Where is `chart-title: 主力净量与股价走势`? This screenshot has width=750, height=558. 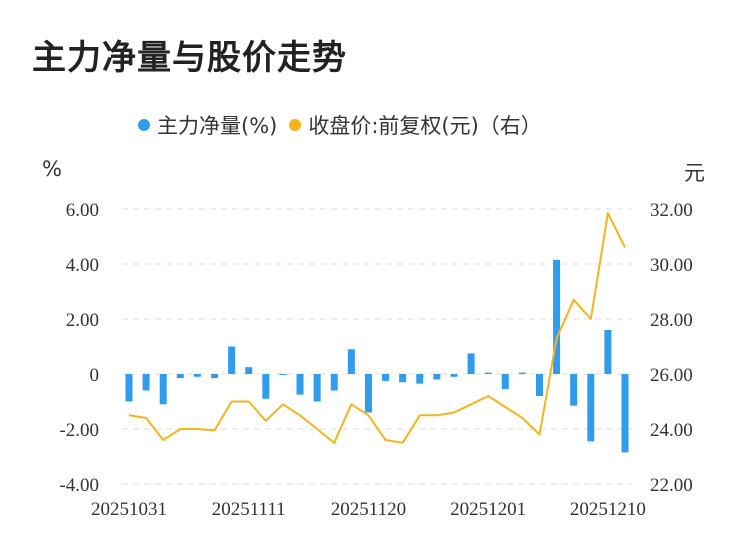 chart-title: 主力净量与股价走势 is located at coordinates (189, 58).